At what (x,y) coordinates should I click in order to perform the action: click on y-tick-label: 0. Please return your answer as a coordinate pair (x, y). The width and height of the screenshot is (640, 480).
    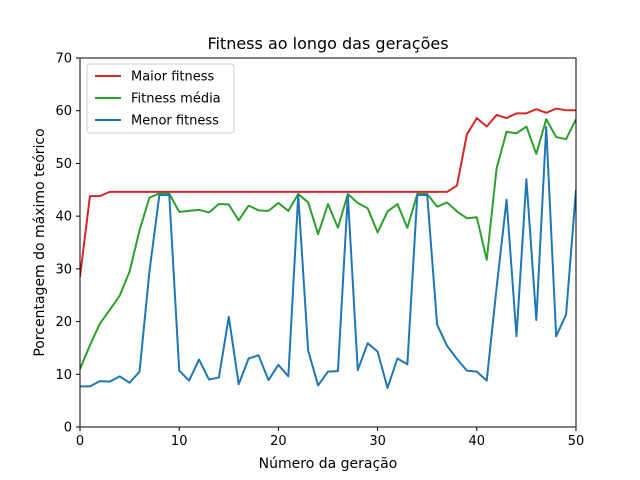
    Looking at the image, I should click on (68, 428).